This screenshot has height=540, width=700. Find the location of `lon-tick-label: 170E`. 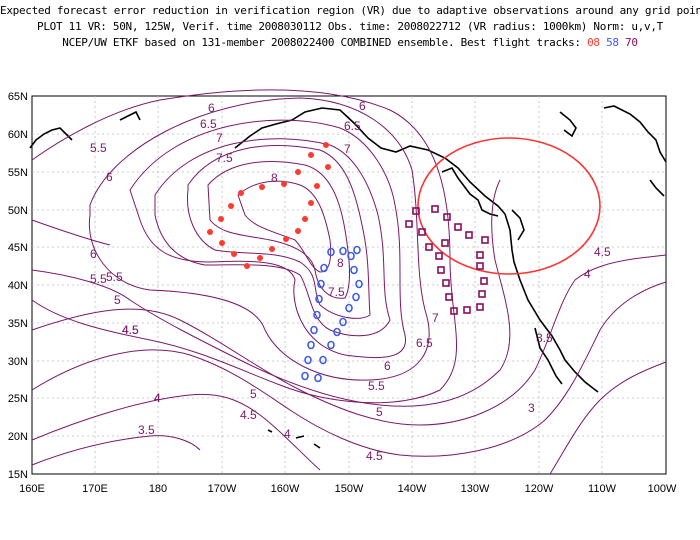

lon-tick-label: 170E is located at coordinates (95, 489).